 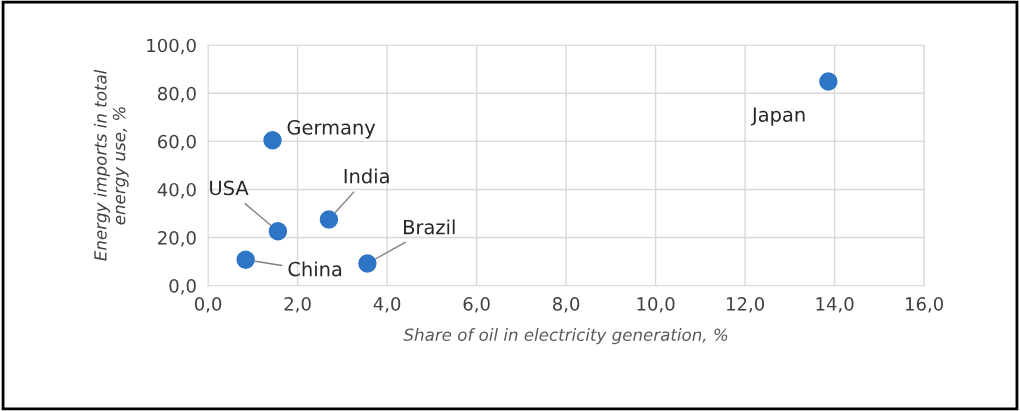 I want to click on y-axis-title: Energy imports in total energy use, %, so click(x=111, y=165).